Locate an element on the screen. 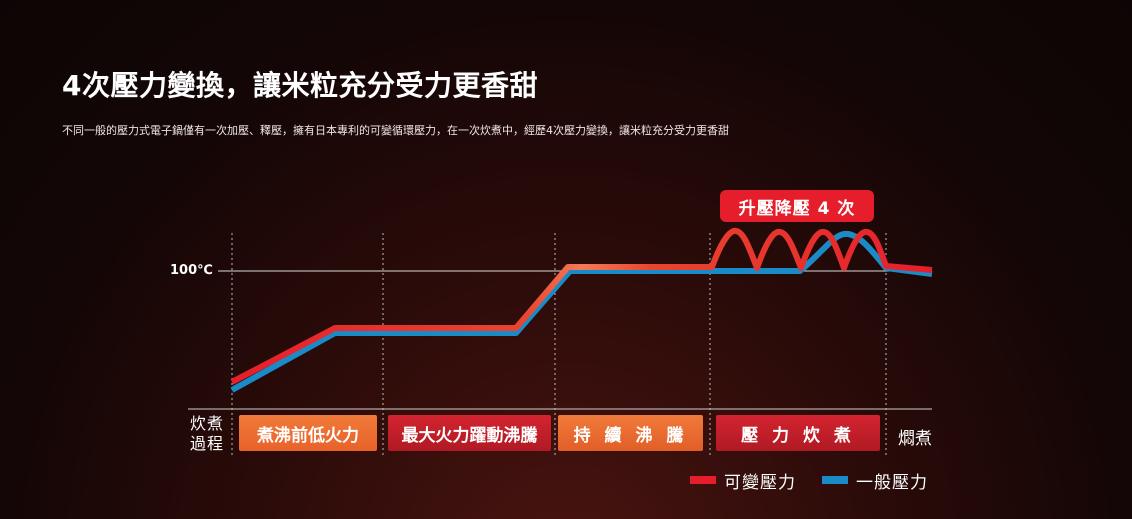 The height and width of the screenshot is (519, 1132). legend-item-normal: 一般壓力 is located at coordinates (875, 481).